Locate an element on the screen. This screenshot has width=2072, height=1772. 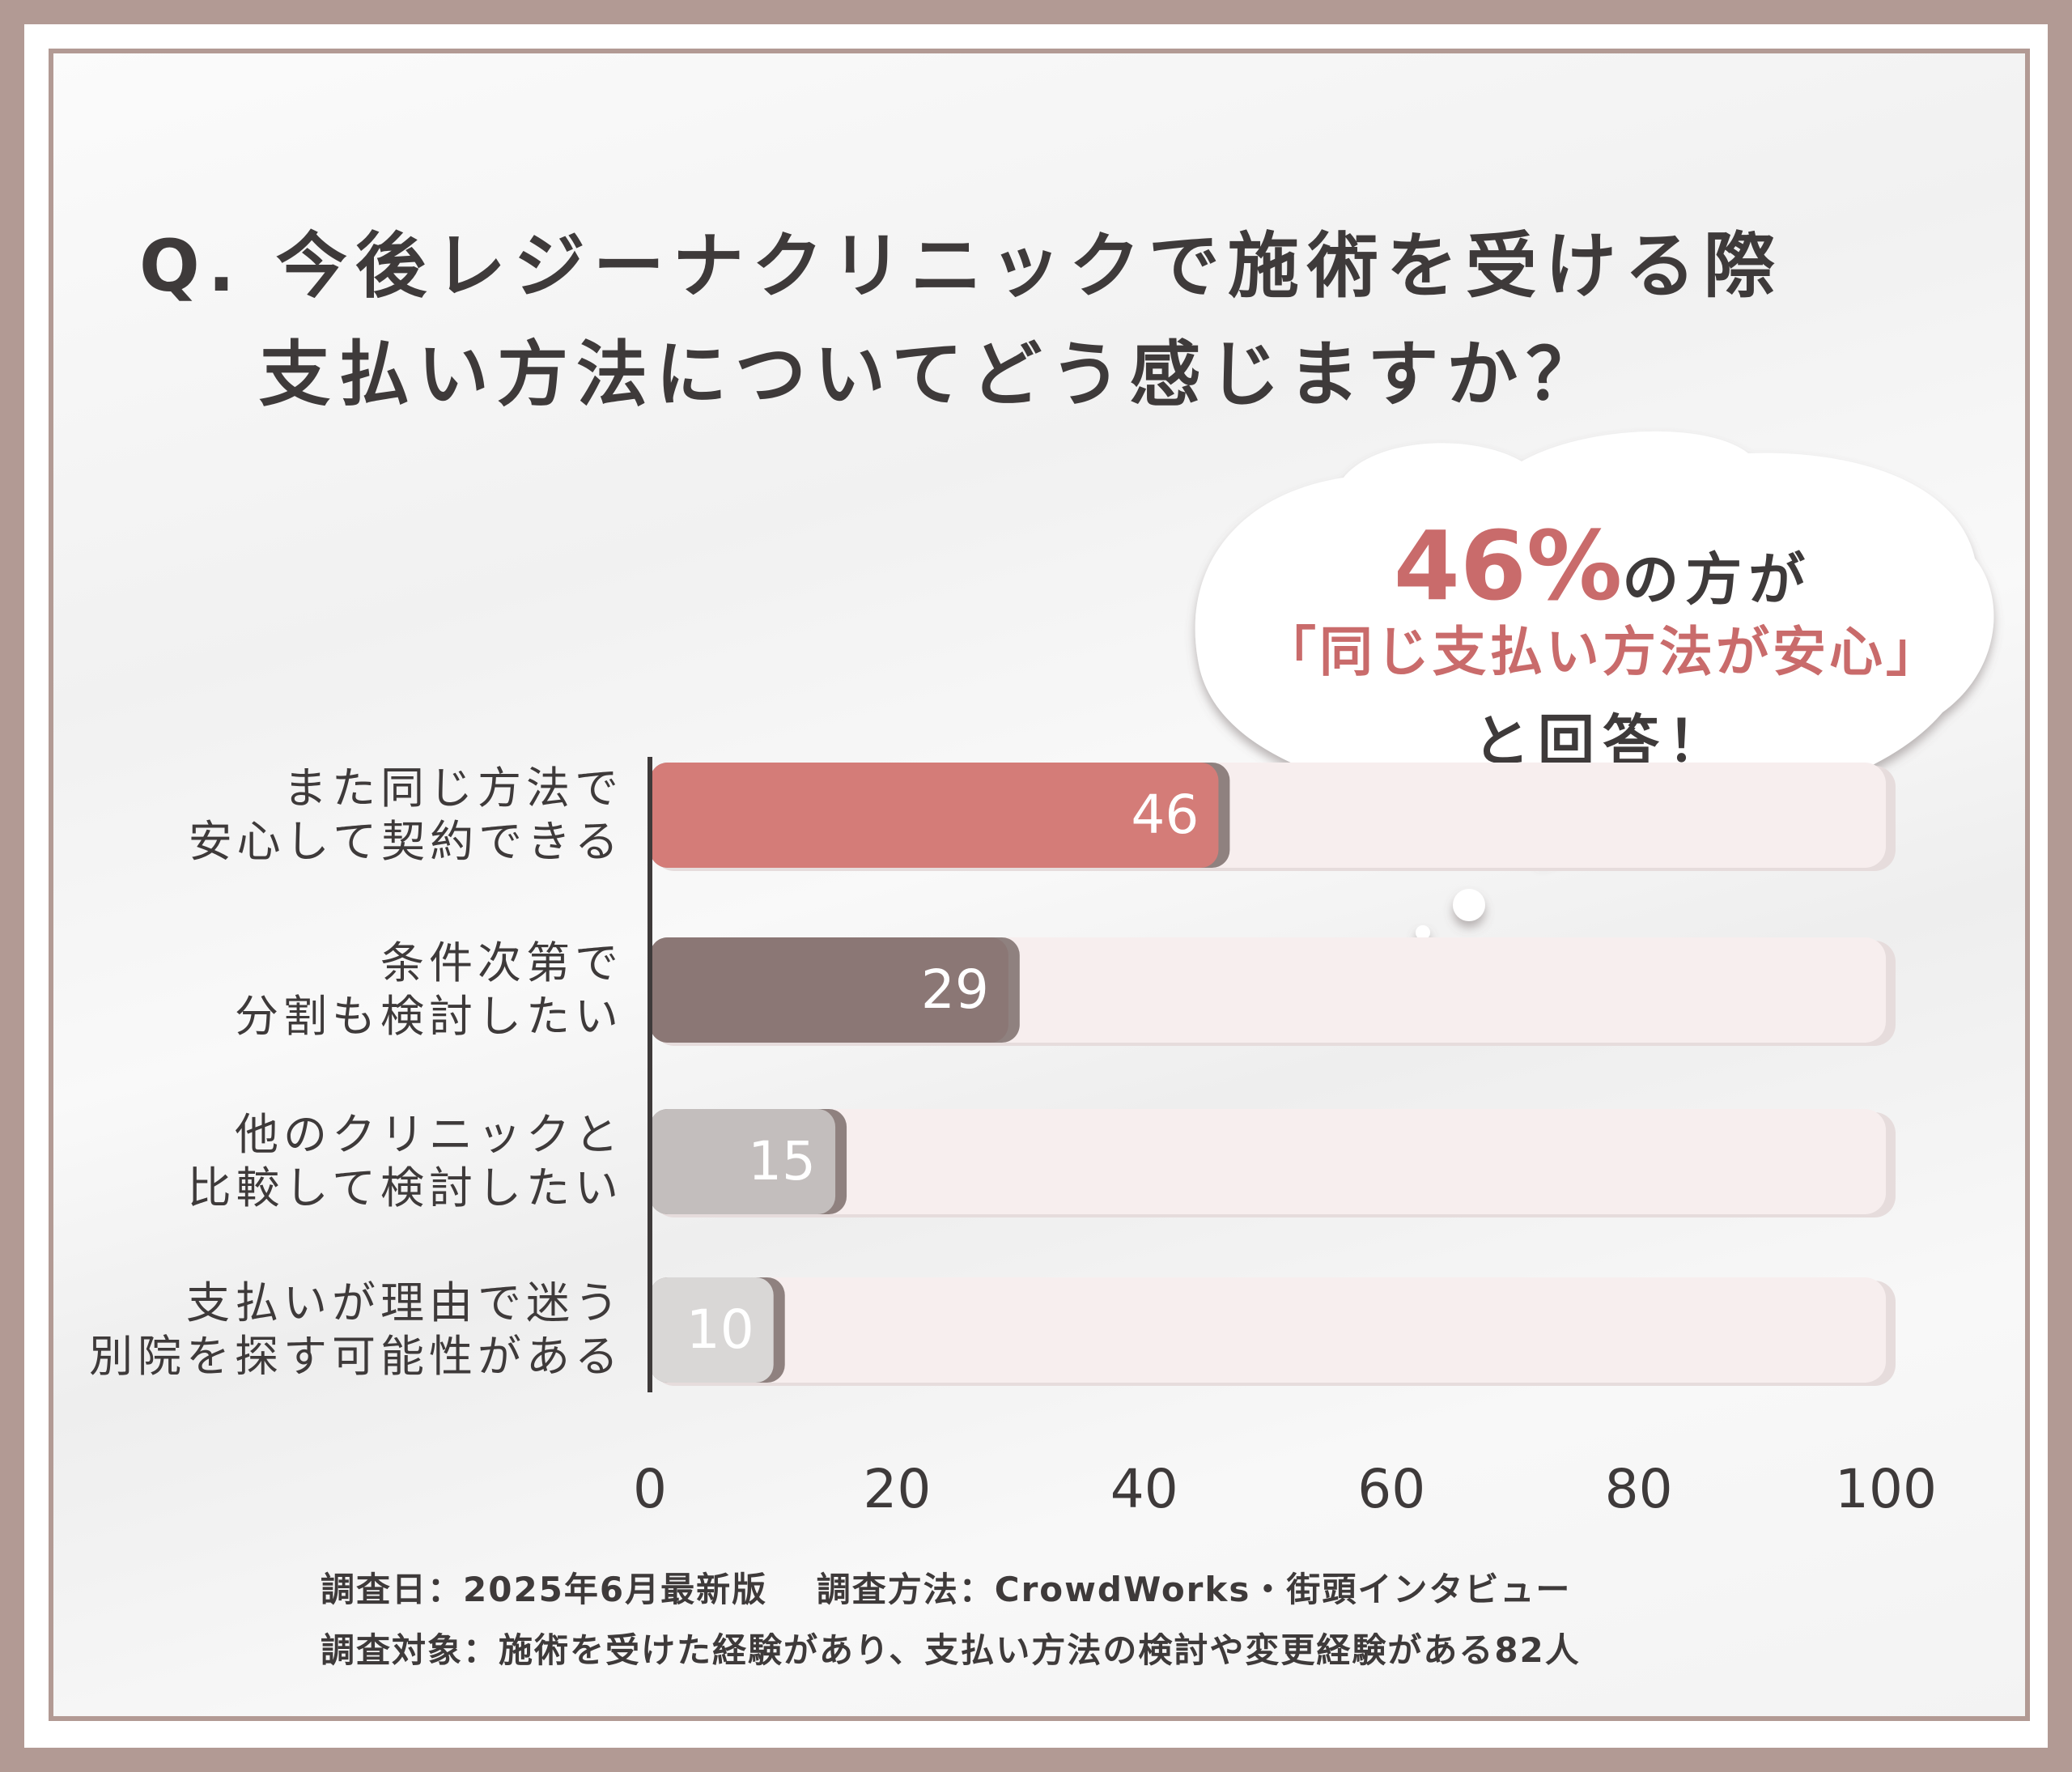
category-label-line: 安心して契約できる is located at coordinates (405, 842).